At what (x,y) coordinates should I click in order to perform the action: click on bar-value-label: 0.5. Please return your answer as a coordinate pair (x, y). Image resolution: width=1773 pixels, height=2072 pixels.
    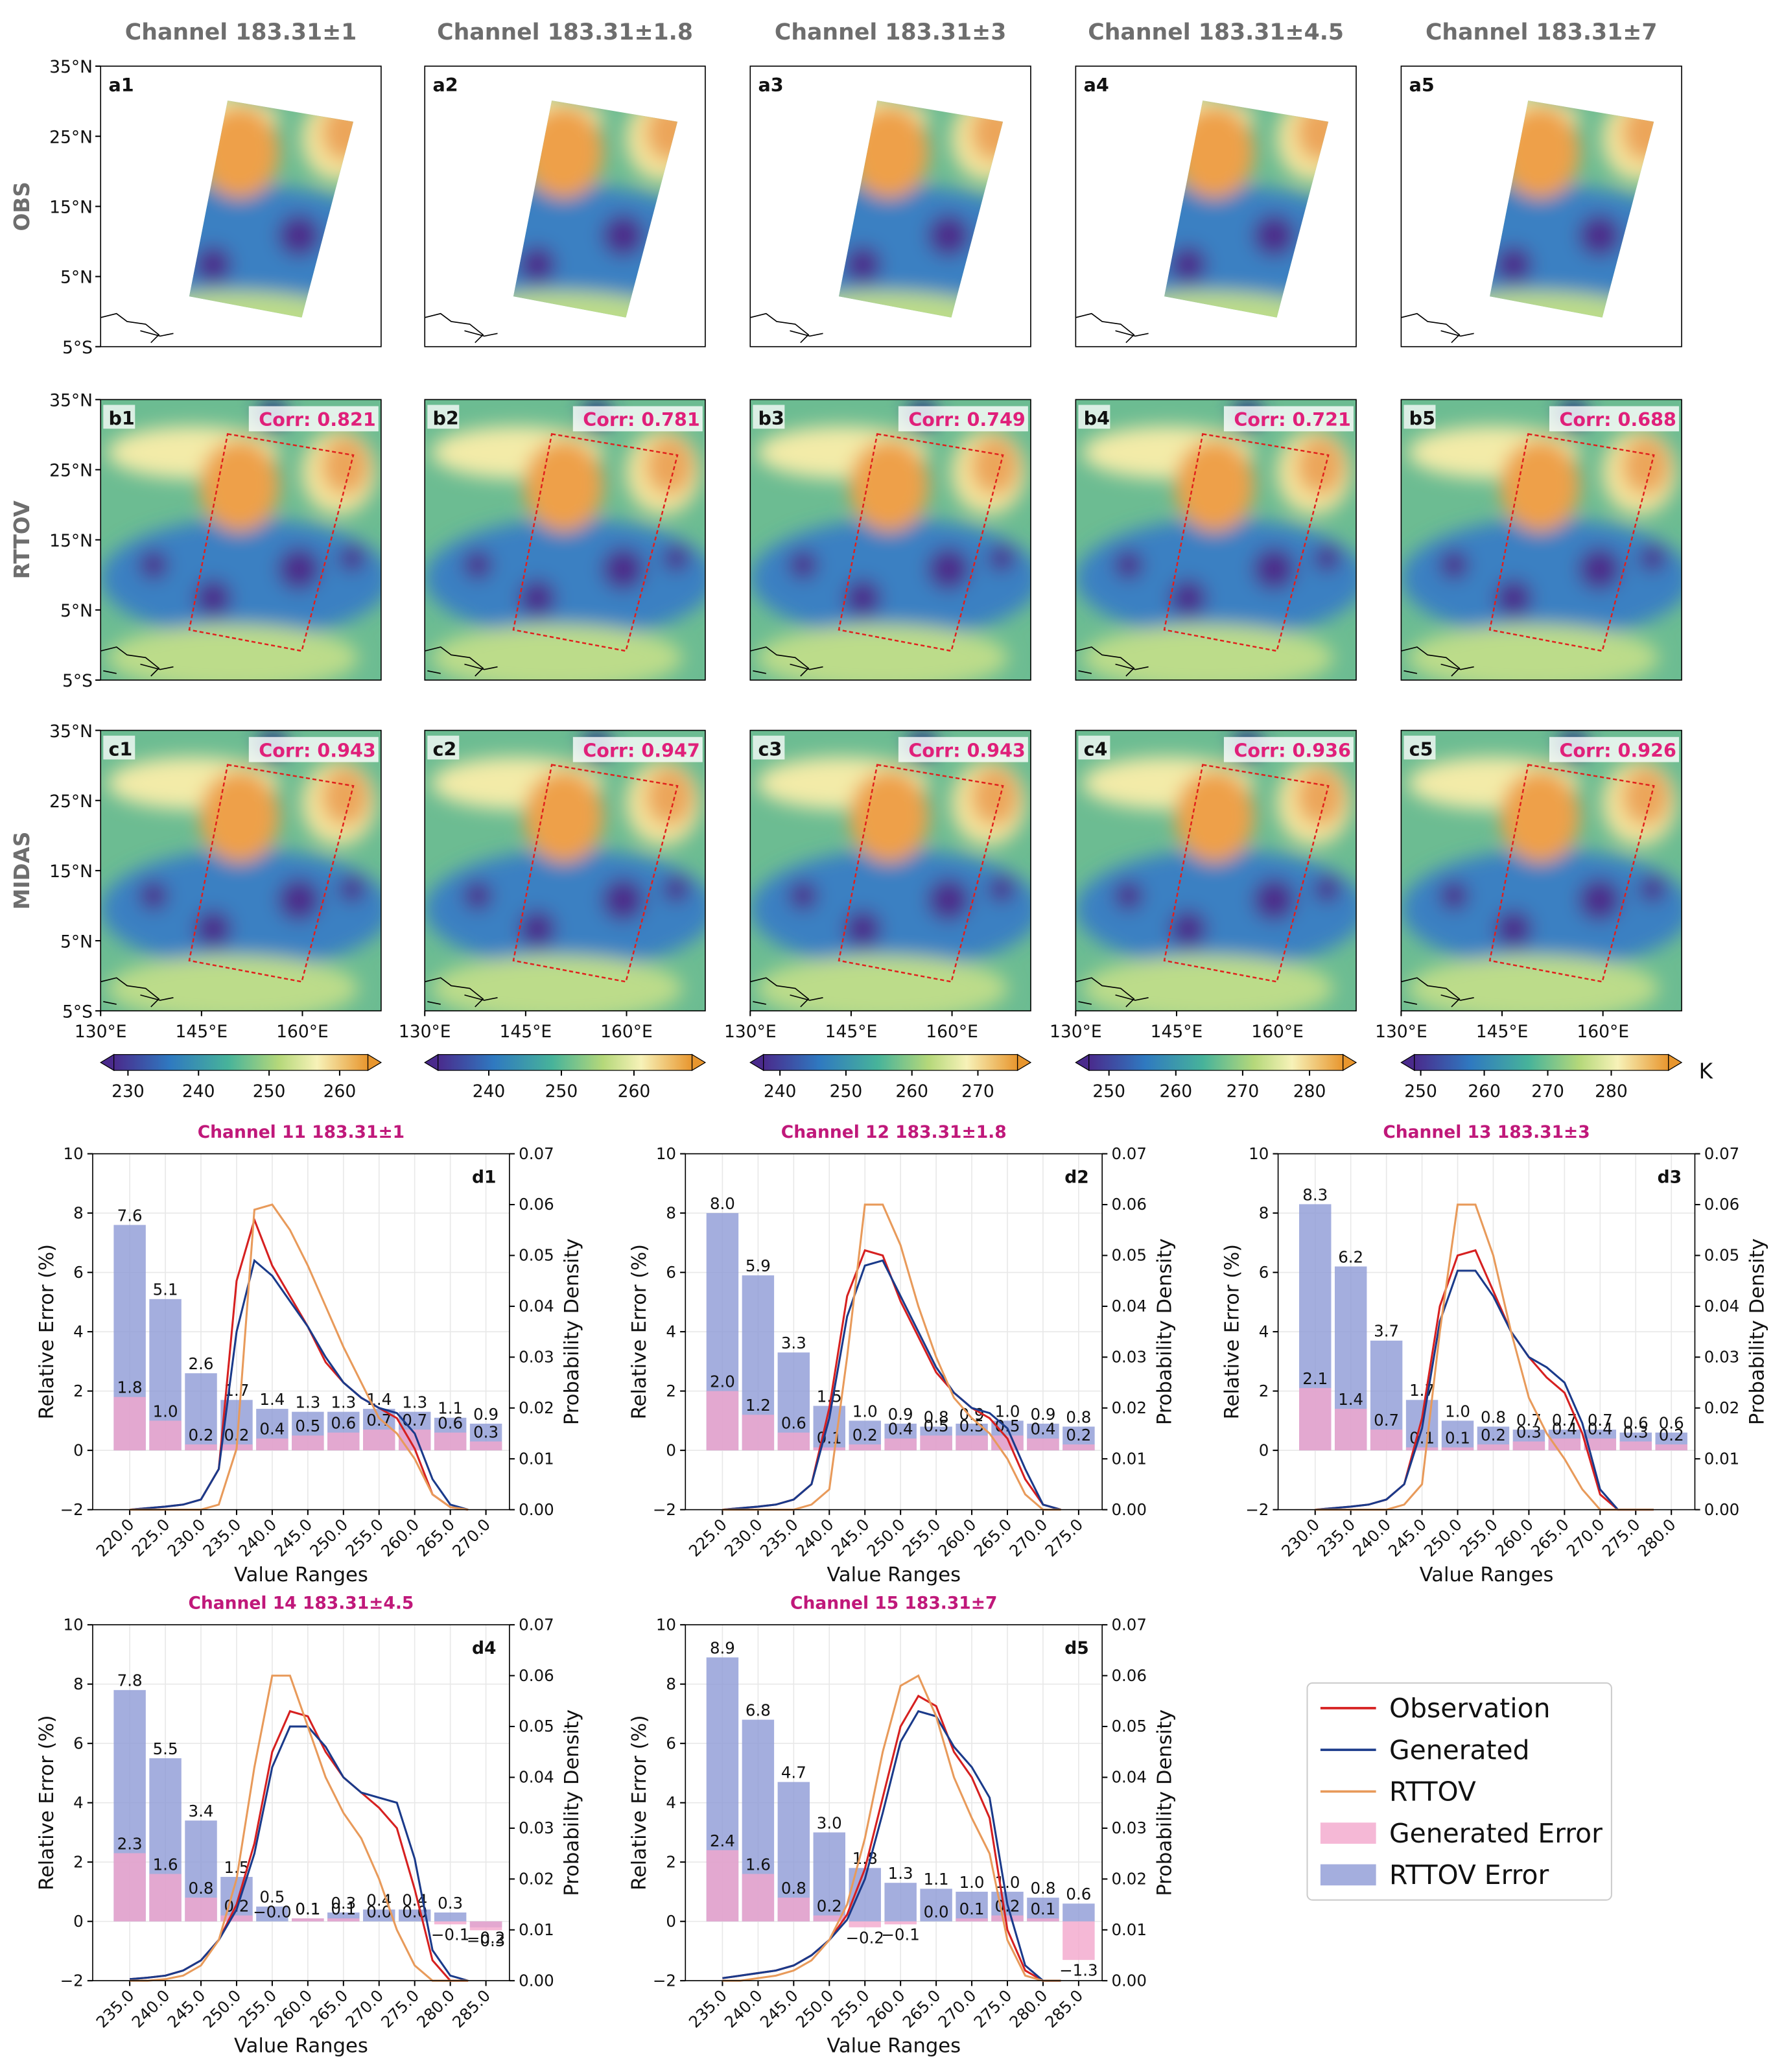
    Looking at the image, I should click on (307, 1426).